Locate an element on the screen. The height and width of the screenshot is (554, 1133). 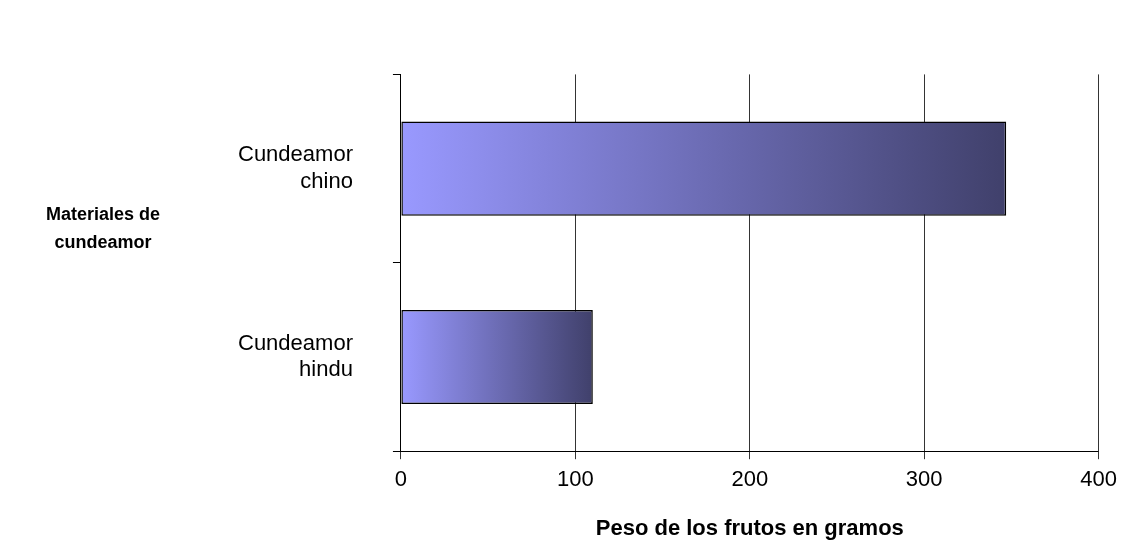
y-tick-label: Cundeamor hindu is located at coordinates (295, 355).